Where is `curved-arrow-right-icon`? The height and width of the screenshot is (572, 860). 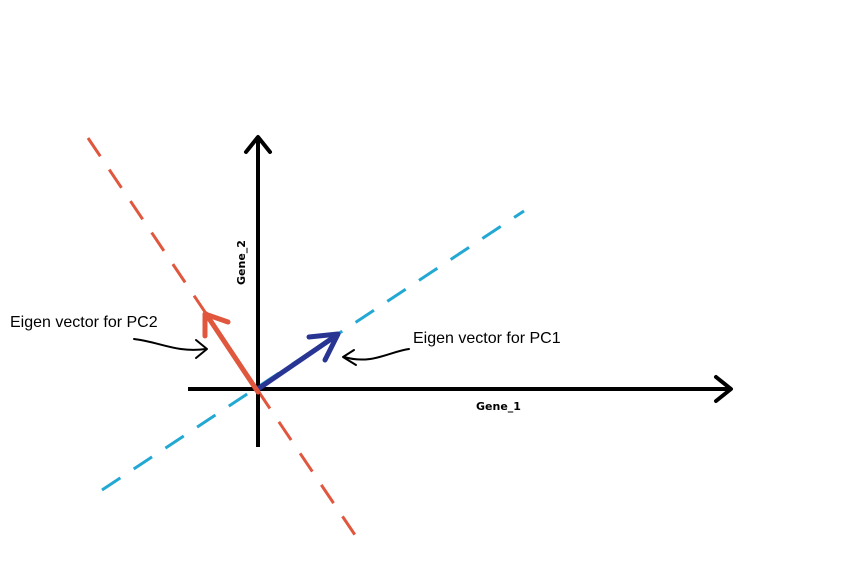 curved-arrow-right-icon is located at coordinates (170, 348).